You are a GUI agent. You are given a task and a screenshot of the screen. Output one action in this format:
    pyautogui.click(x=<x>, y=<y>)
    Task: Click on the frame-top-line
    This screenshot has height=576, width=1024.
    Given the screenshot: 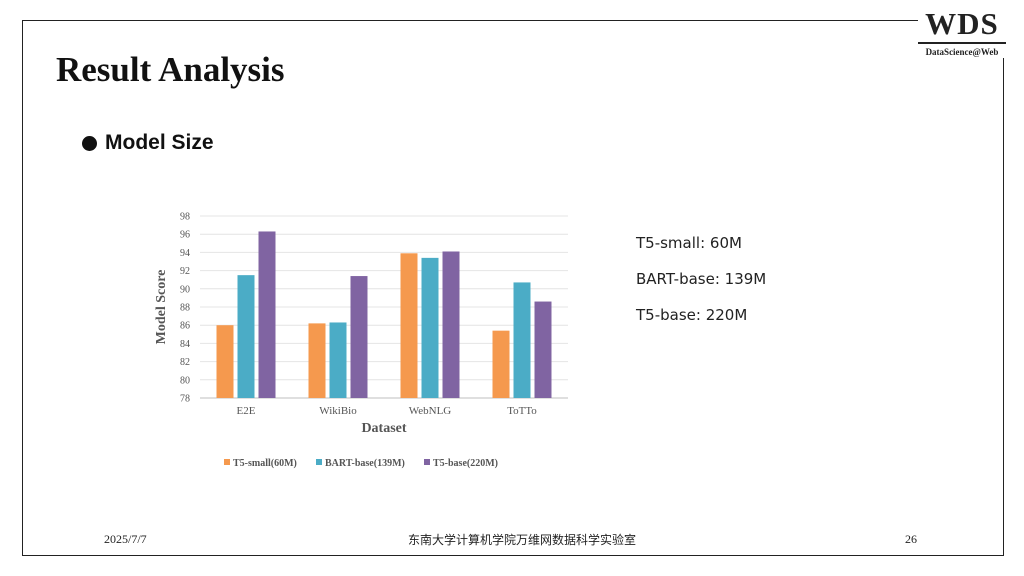 What is the action you would take?
    pyautogui.click(x=470, y=20)
    